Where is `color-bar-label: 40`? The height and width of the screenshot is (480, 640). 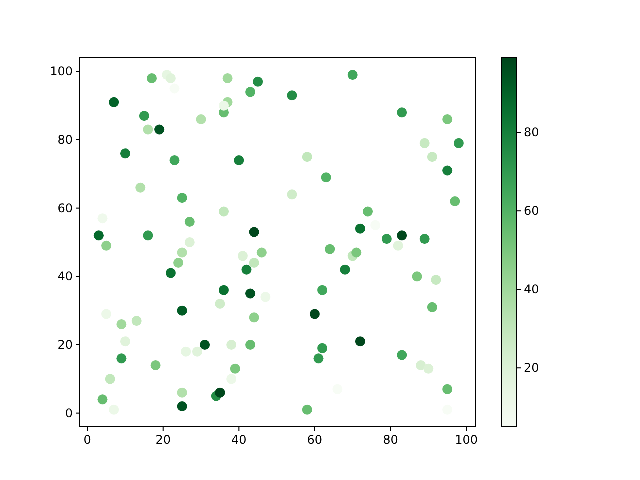
color-bar-label: 40 is located at coordinates (532, 289).